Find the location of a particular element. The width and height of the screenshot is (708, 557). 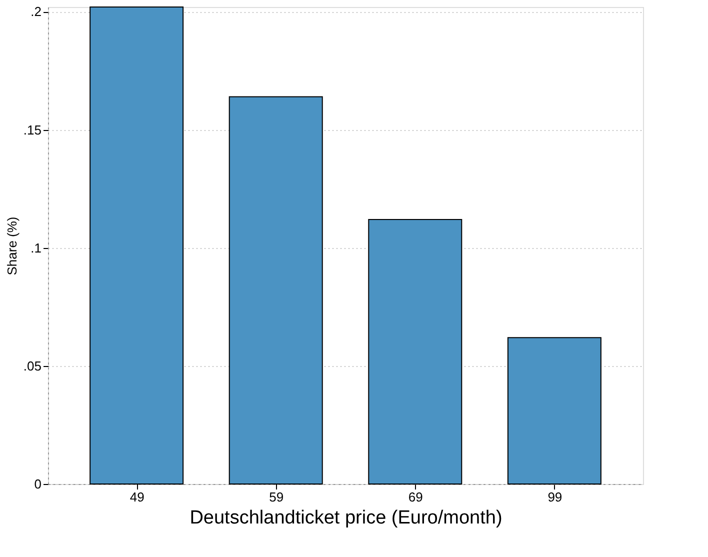

x-tick-label: 69 is located at coordinates (415, 497).